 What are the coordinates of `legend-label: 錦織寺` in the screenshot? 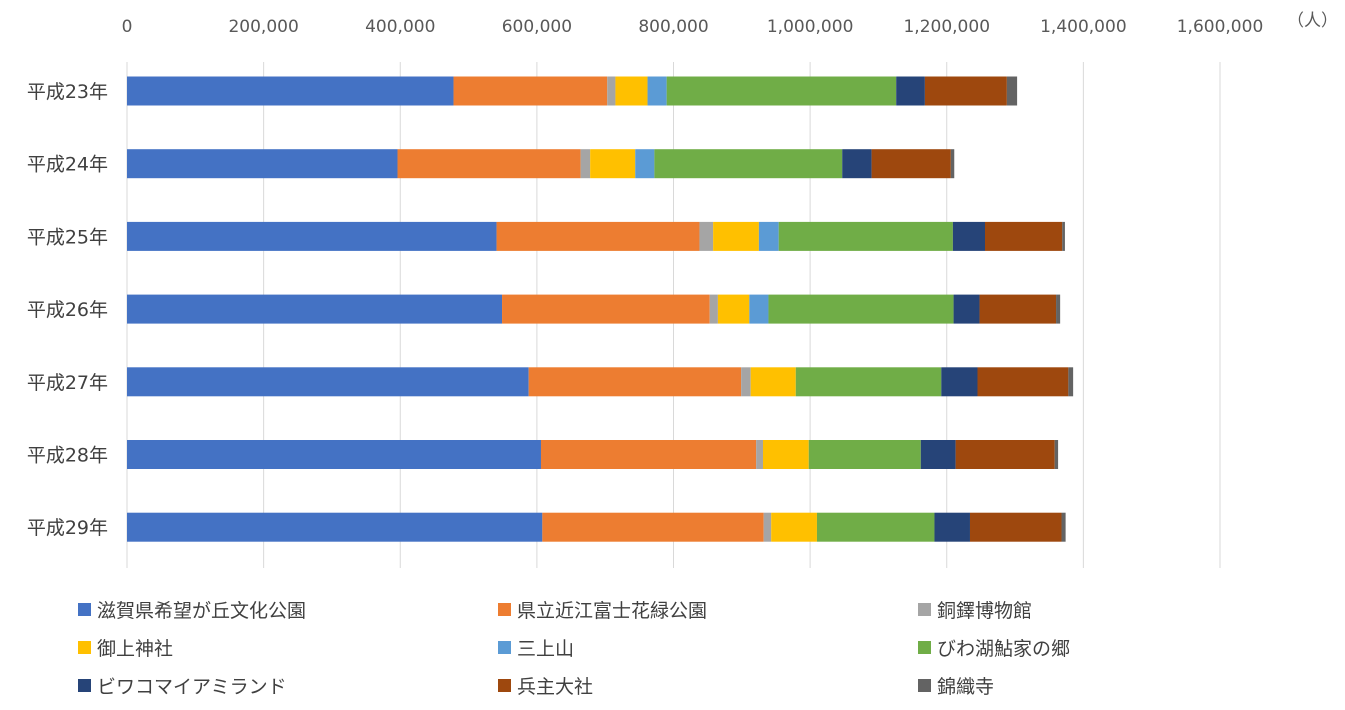 It's located at (966, 686).